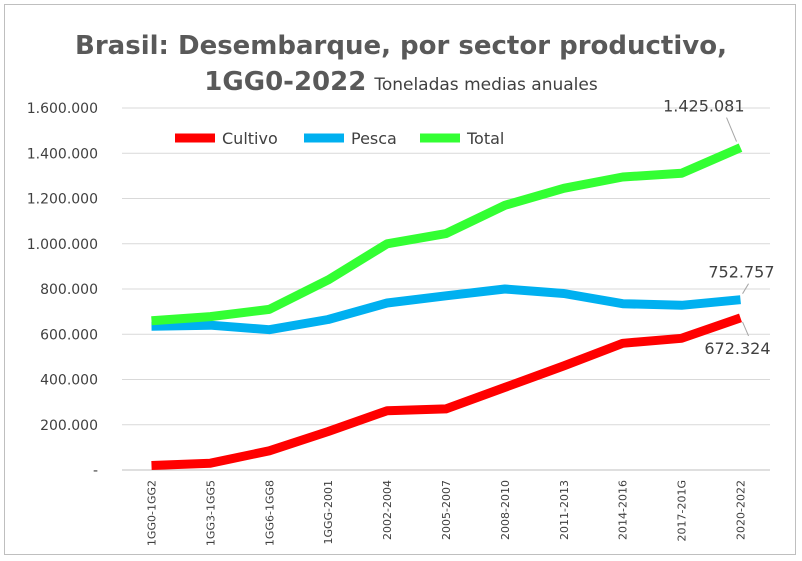 This screenshot has height=561, width=802. I want to click on x-tick-label: 1GG6-1GG8, so click(269, 513).